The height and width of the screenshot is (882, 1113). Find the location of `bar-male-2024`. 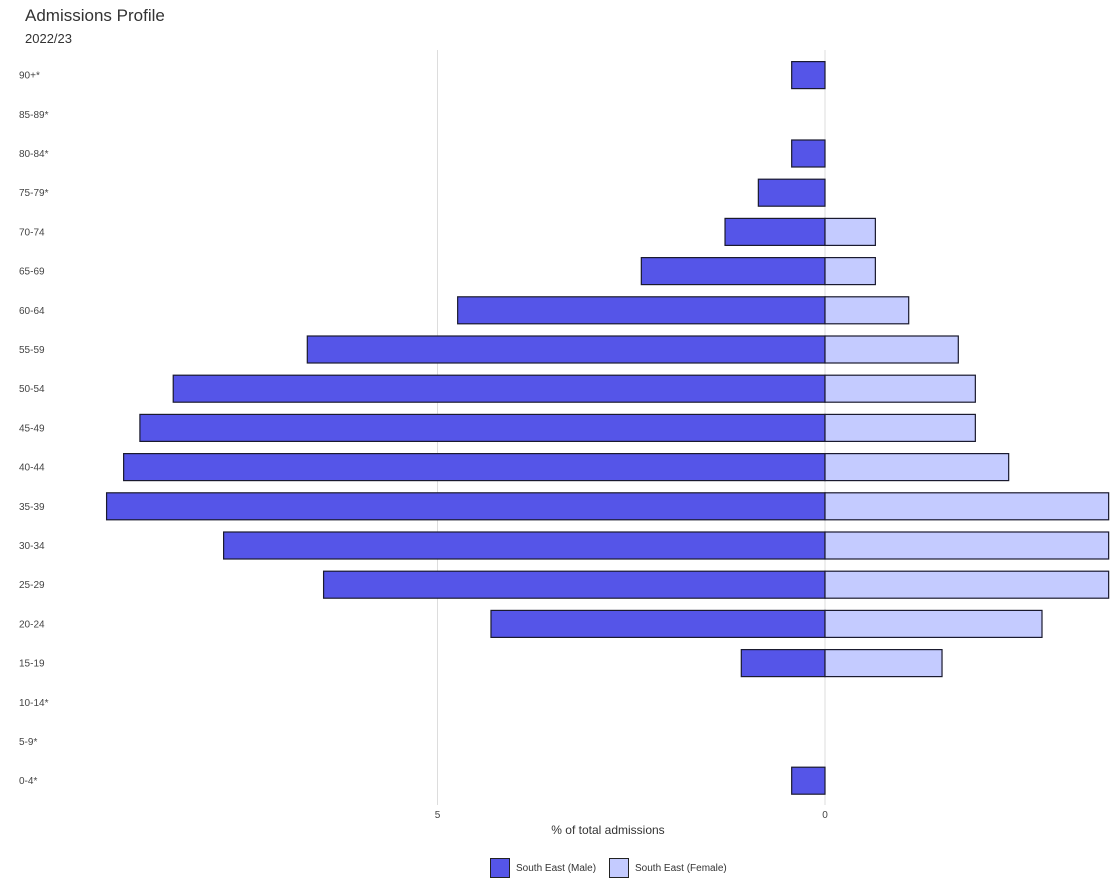

bar-male-2024 is located at coordinates (658, 624).